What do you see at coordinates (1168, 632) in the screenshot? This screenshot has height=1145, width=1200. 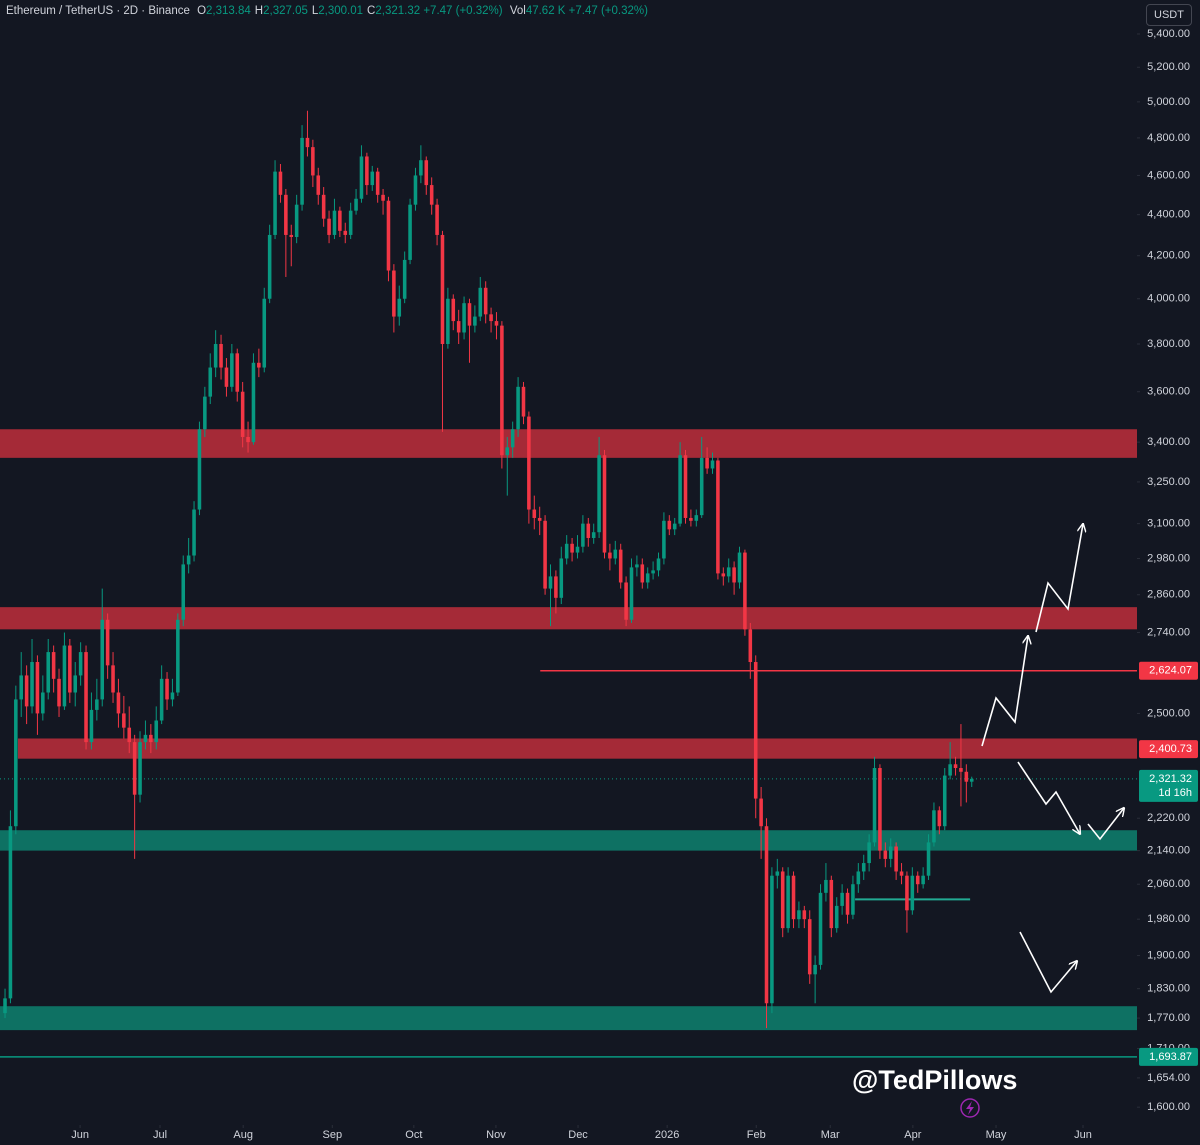 I see `y-tick-label: 2,740.00` at bounding box center [1168, 632].